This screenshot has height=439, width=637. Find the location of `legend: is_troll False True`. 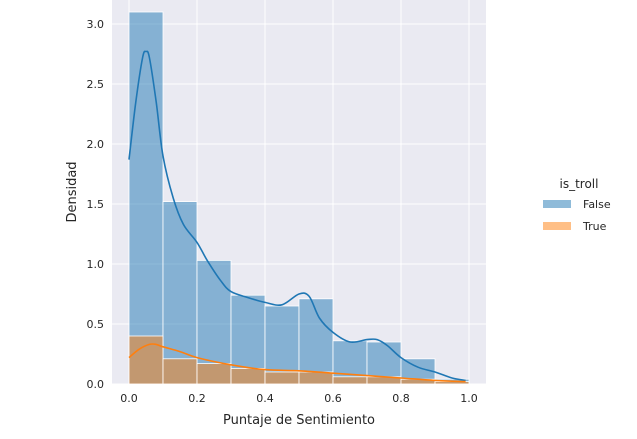

legend: is_troll False True is located at coordinates (577, 205).